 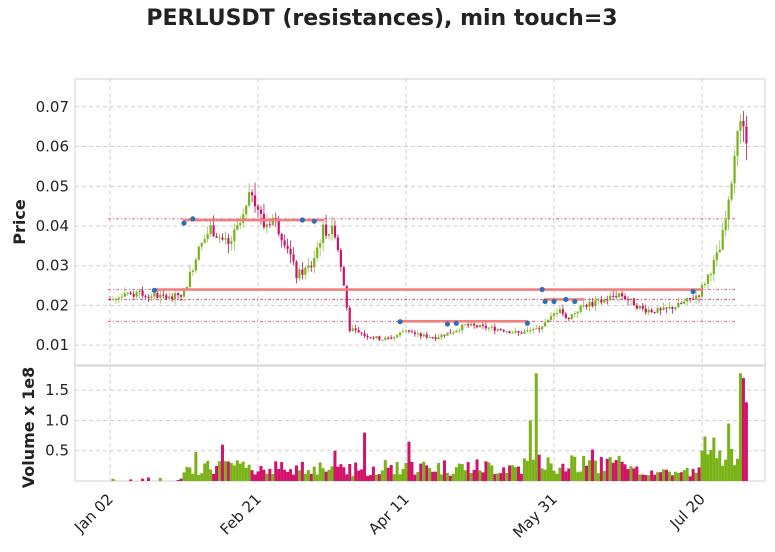 What do you see at coordinates (240, 514) in the screenshot?
I see `x-tick-label: Feb 21` at bounding box center [240, 514].